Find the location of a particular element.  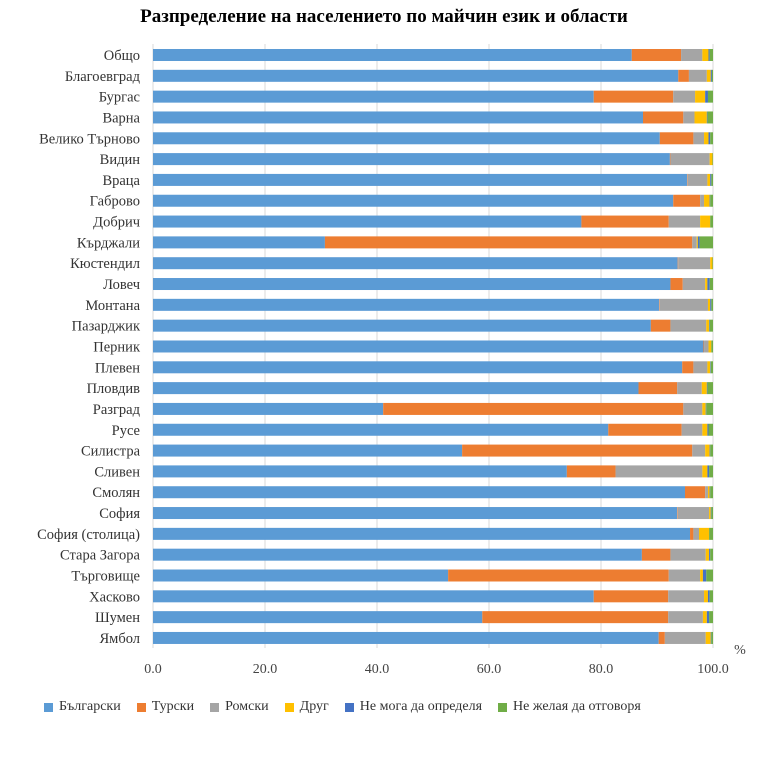

category-label: Бургас is located at coordinates (119, 98).